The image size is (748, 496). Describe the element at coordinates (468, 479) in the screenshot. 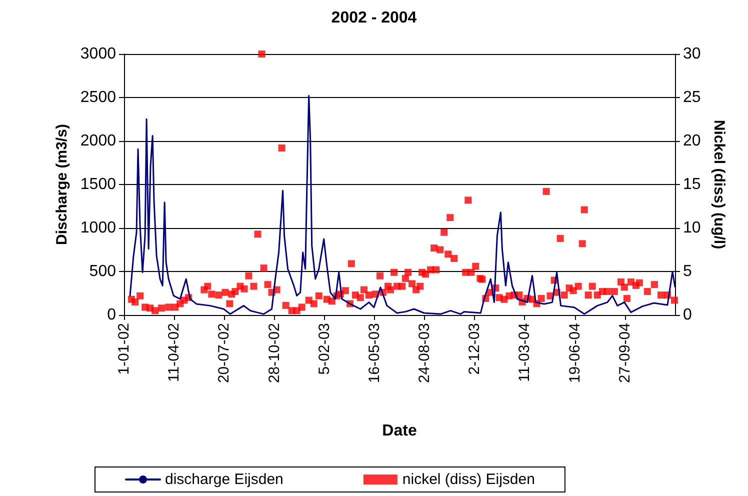

I see `legend-label: nickel (diss) Eijsden` at that location.